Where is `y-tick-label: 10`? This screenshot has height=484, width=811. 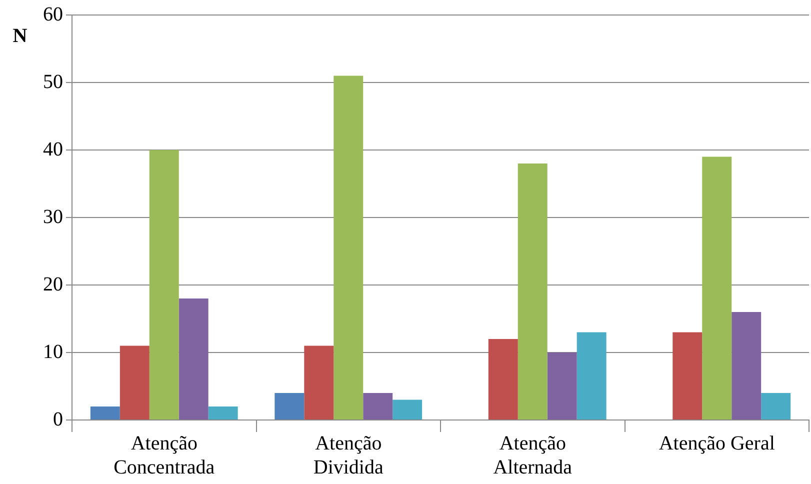
y-tick-label: 10 is located at coordinates (53, 351).